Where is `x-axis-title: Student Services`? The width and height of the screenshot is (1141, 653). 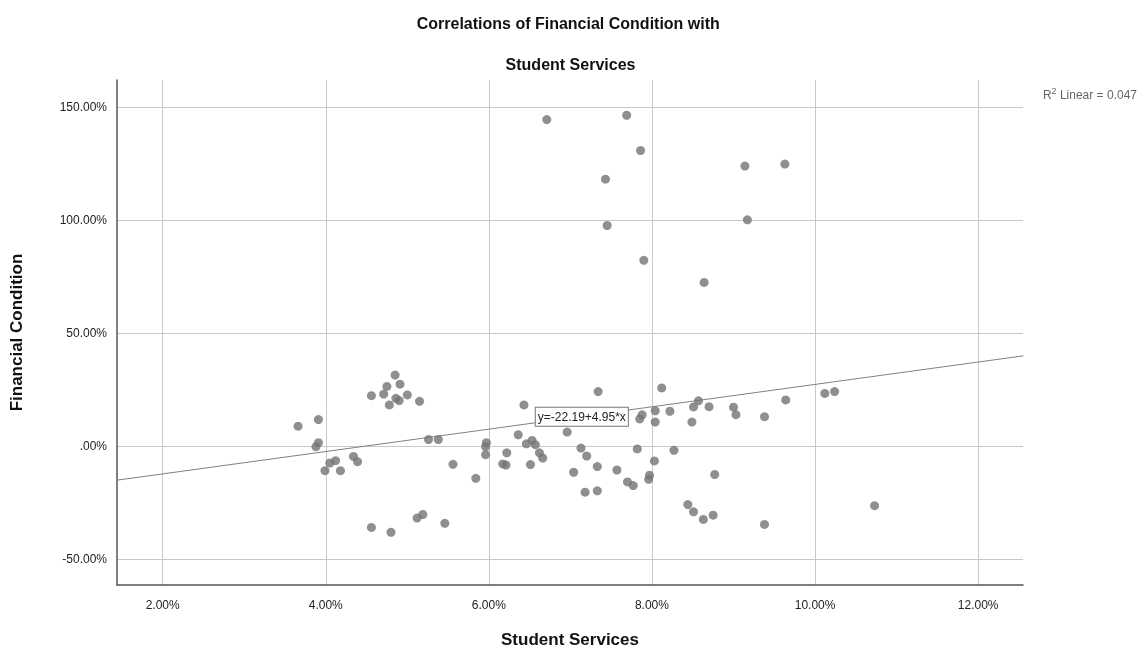 x-axis-title: Student Services is located at coordinates (570, 639).